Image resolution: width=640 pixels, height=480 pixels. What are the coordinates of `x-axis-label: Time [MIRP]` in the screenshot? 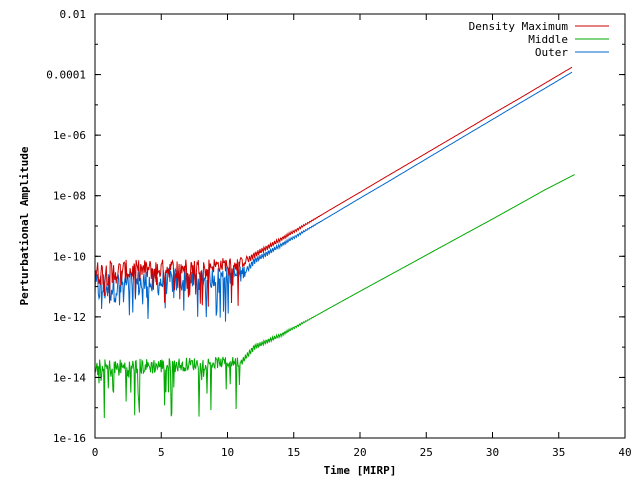 It's located at (360, 470).